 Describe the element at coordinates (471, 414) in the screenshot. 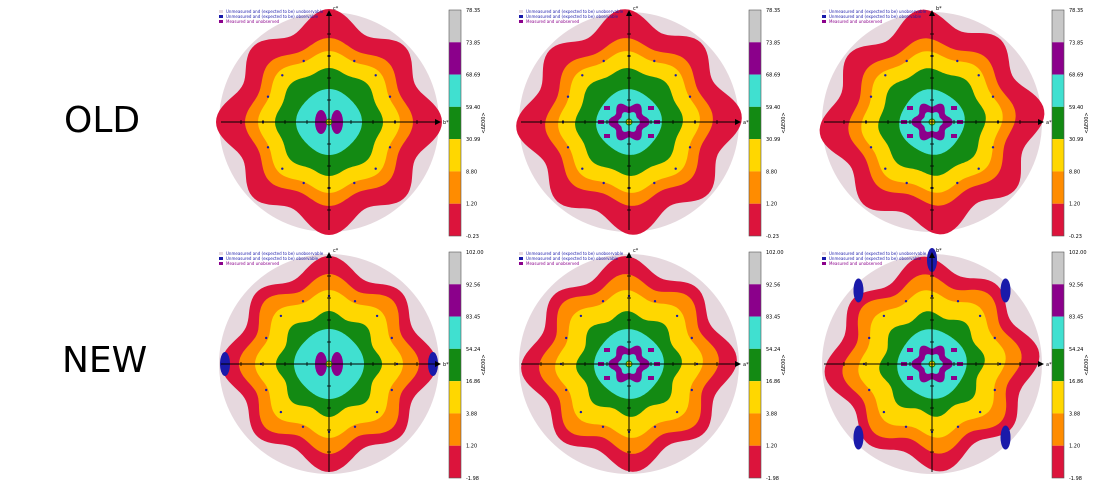

I see `colorbar-tick-label: 3.88` at that location.